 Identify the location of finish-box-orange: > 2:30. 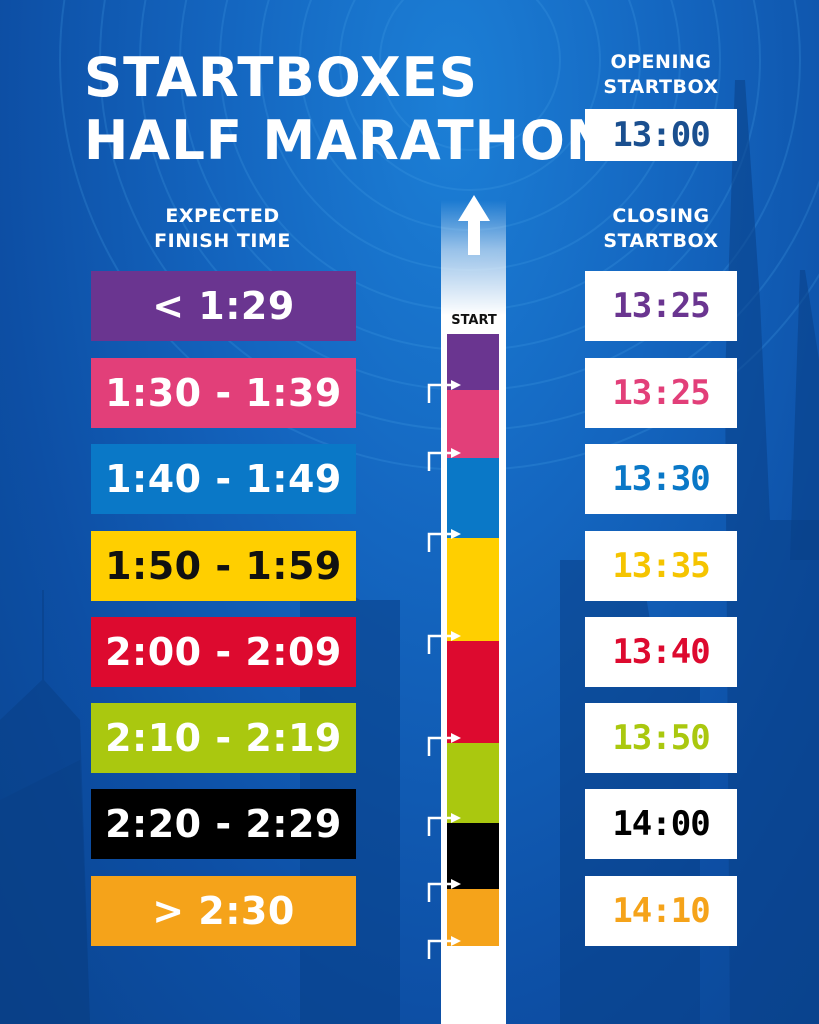
(223, 911).